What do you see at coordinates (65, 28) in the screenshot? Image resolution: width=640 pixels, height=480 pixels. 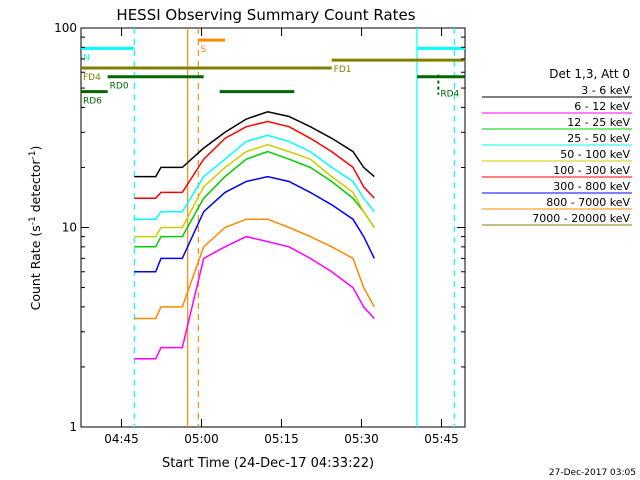 I see `y-tick-label: 100` at bounding box center [65, 28].